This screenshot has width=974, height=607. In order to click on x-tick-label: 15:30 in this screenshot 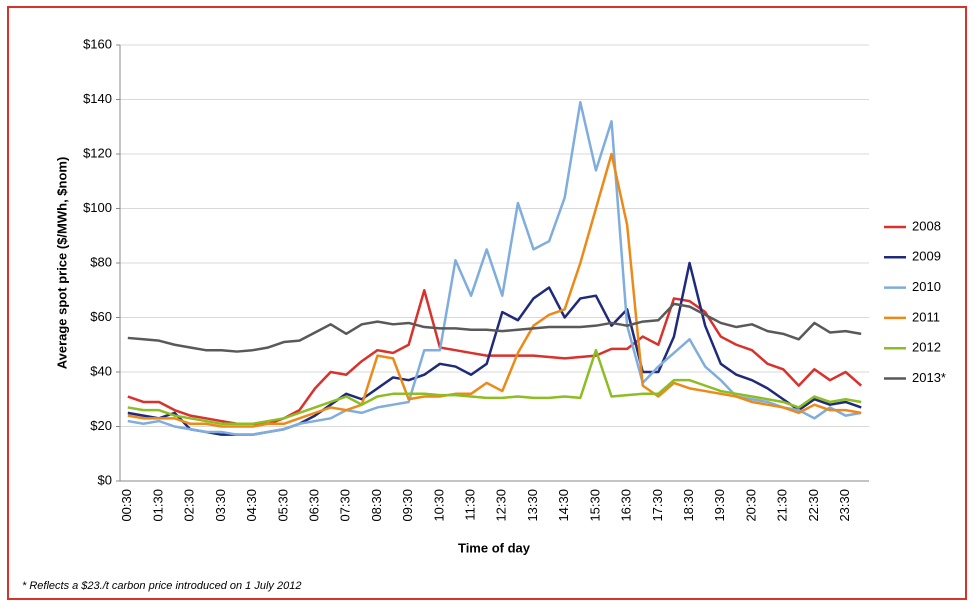, I will do `click(594, 505)`.